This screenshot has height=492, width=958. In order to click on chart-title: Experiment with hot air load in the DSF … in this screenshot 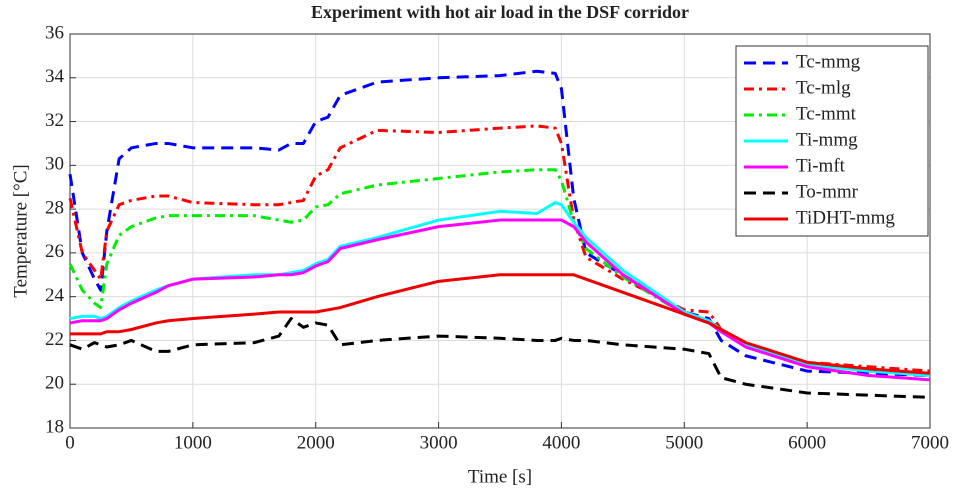, I will do `click(500, 12)`.